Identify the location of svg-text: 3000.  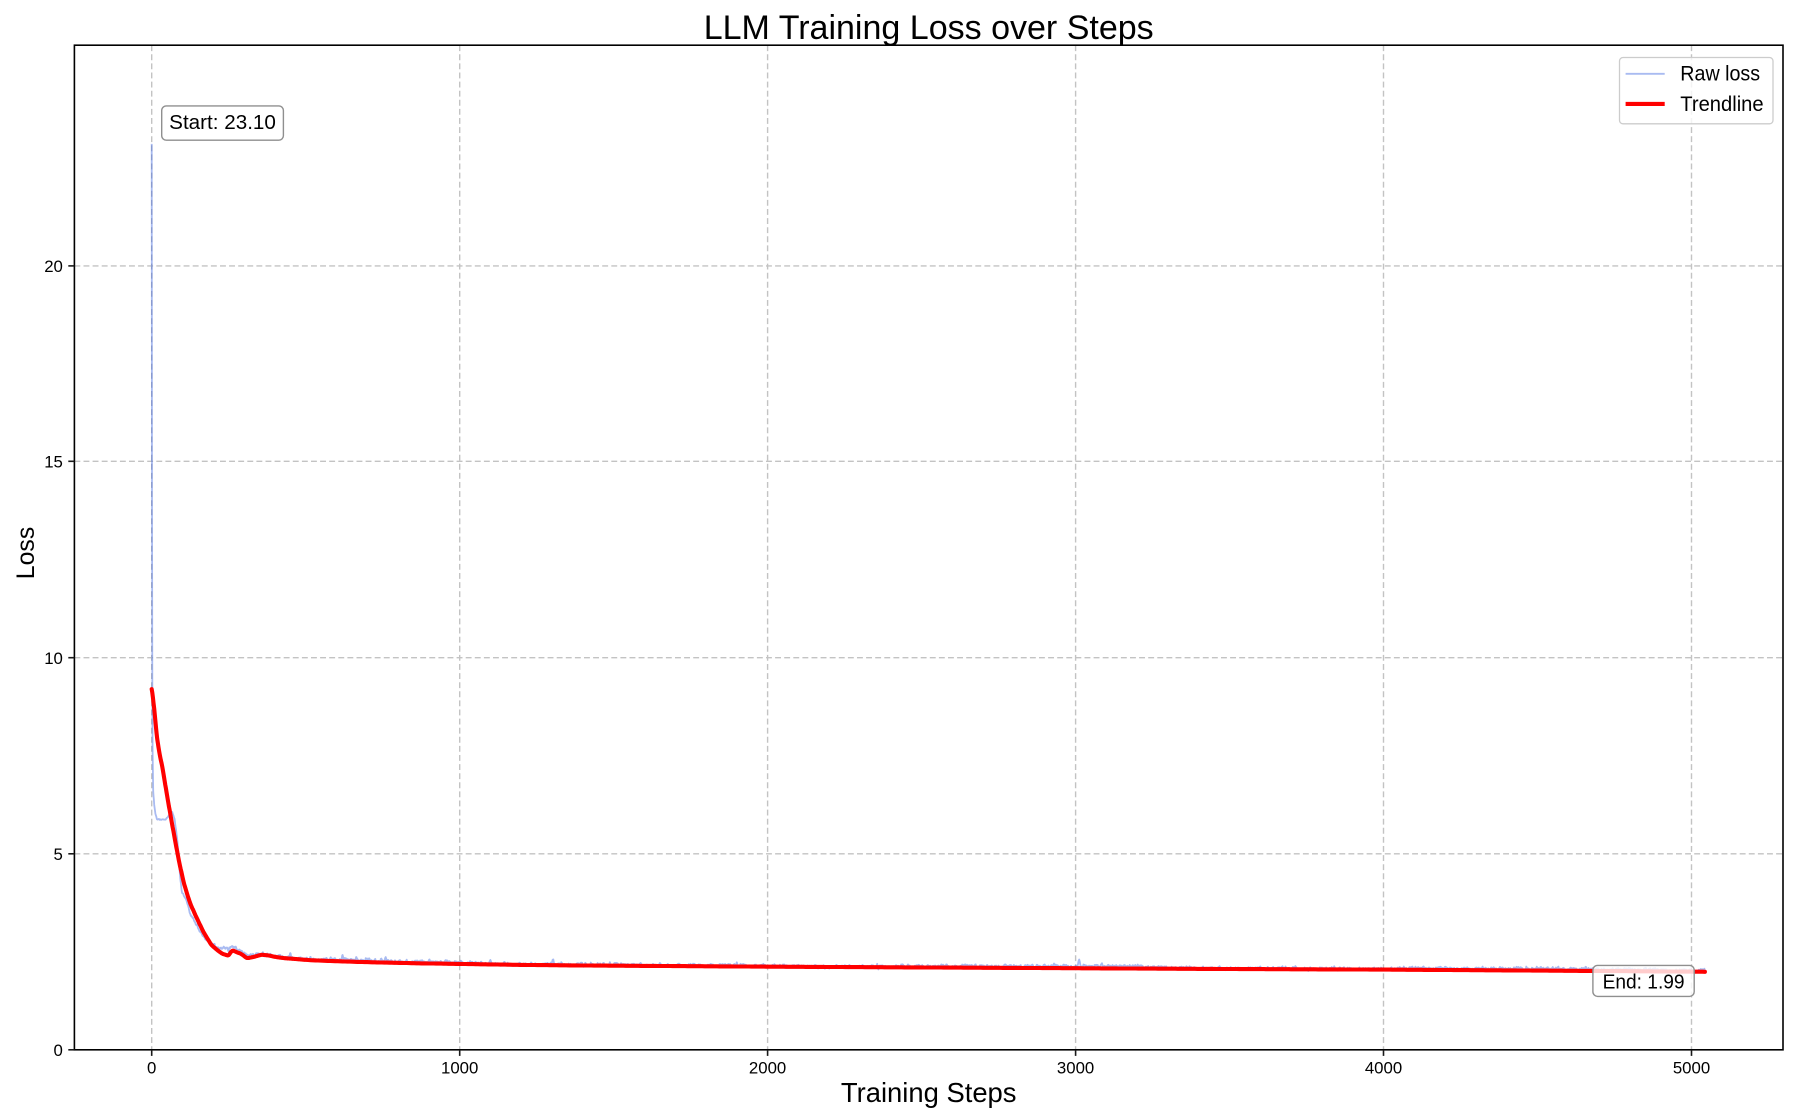
(1075, 1068).